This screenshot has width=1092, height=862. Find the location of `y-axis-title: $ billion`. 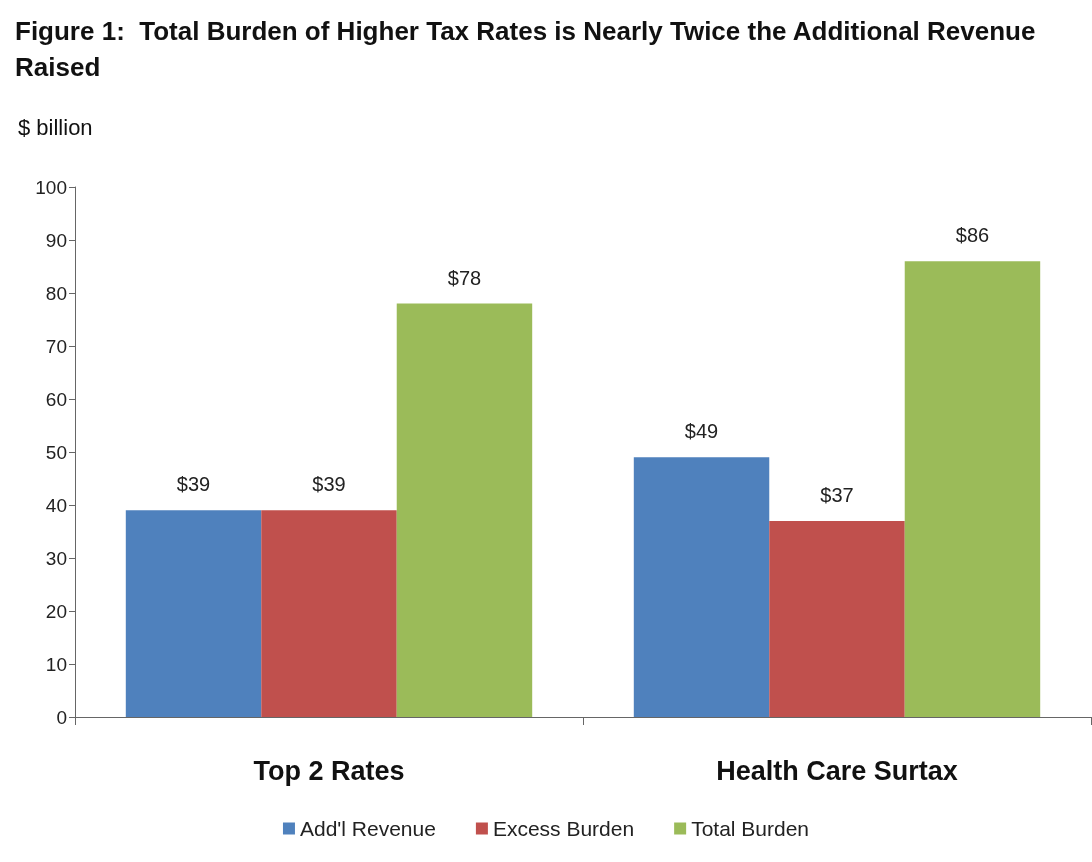

y-axis-title: $ billion is located at coordinates (55, 127).